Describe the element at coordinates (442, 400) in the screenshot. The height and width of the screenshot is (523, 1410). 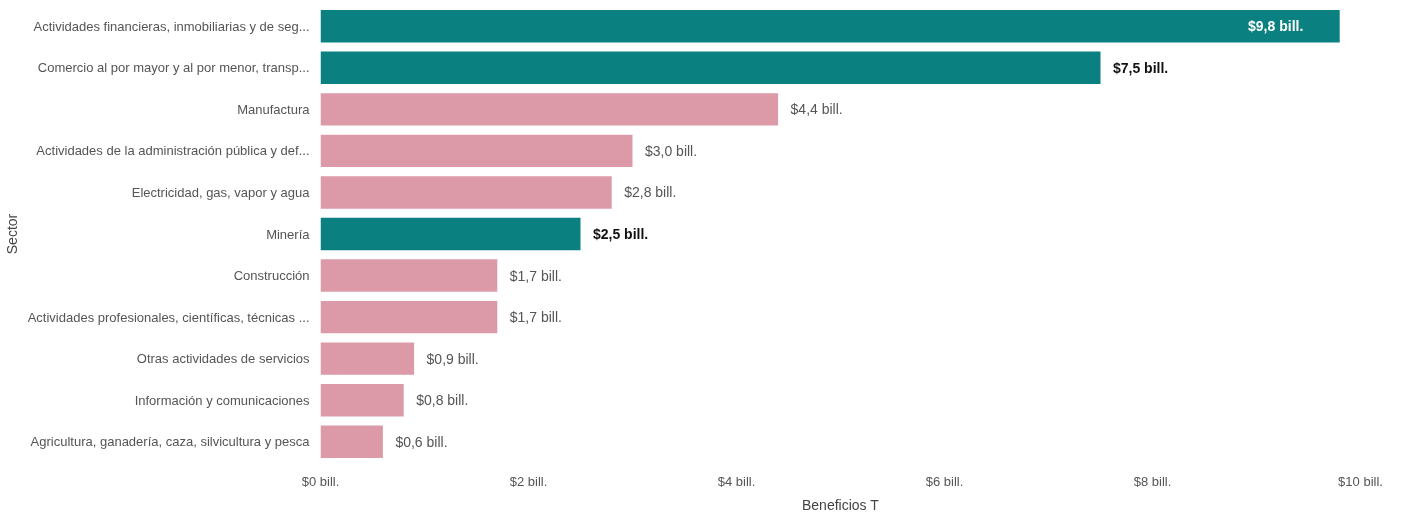
I see `data-label: $0,8 bill.` at that location.